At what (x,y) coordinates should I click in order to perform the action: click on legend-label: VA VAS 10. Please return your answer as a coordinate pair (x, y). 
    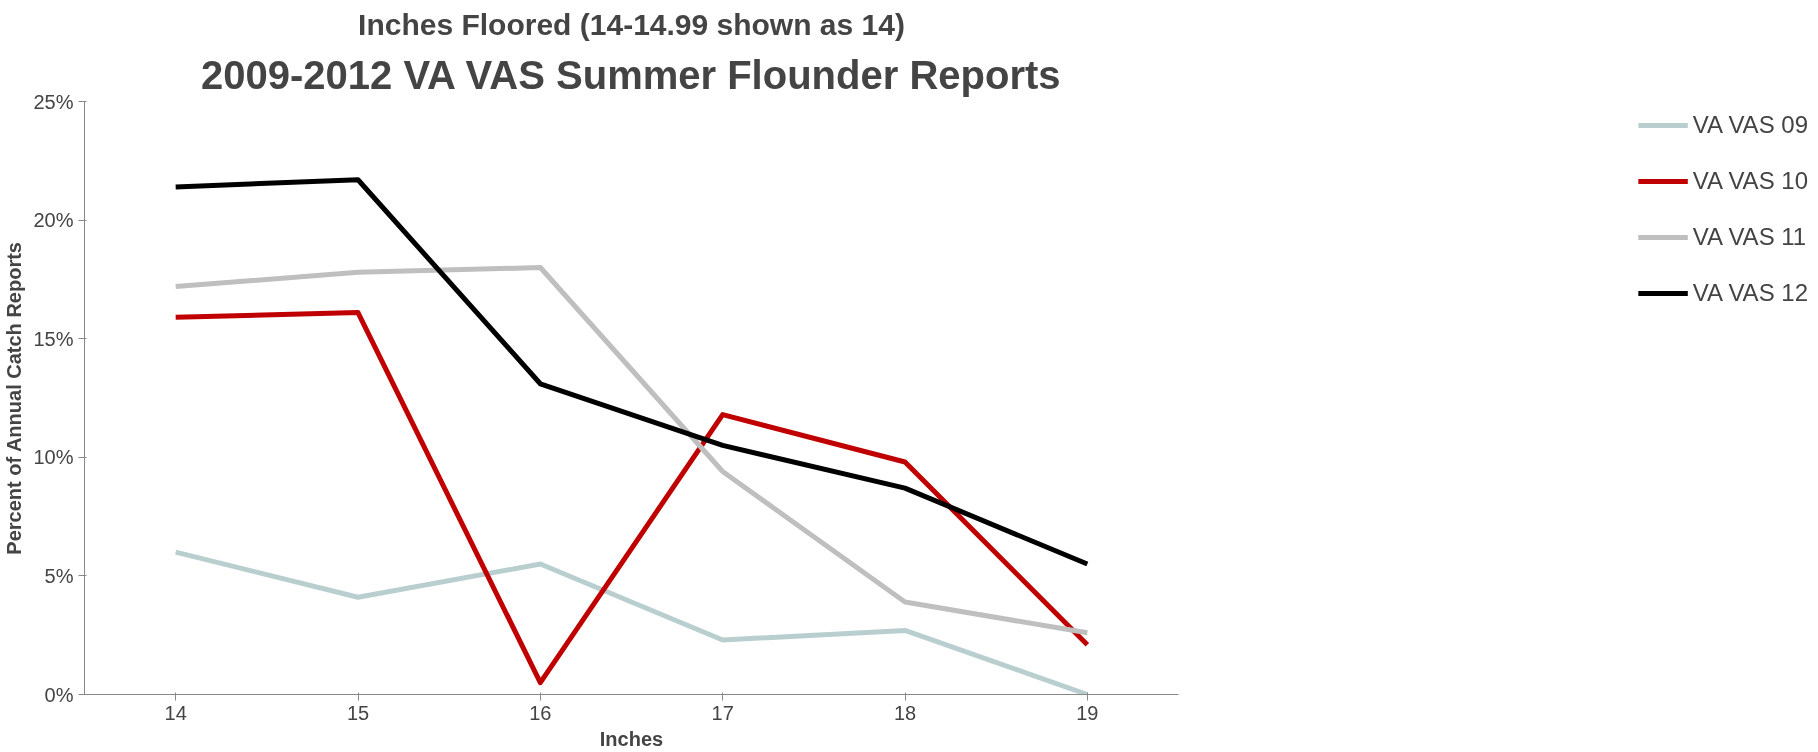
    Looking at the image, I should click on (1750, 181).